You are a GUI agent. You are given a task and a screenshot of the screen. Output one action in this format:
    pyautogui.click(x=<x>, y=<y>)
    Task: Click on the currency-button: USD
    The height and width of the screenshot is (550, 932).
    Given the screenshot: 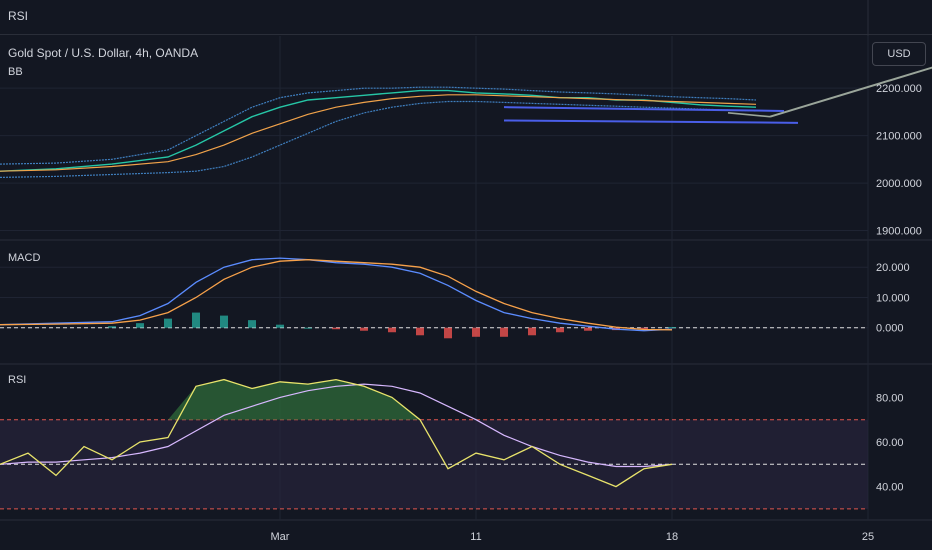 What is the action you would take?
    pyautogui.click(x=899, y=54)
    